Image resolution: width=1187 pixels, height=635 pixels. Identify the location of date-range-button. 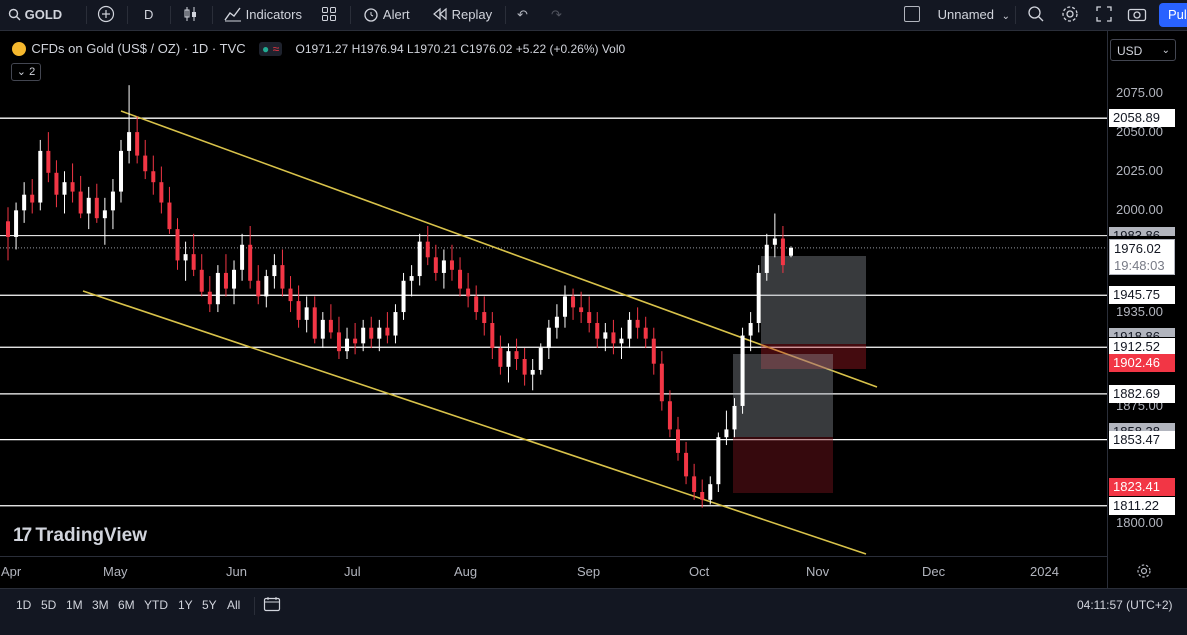
(272, 606).